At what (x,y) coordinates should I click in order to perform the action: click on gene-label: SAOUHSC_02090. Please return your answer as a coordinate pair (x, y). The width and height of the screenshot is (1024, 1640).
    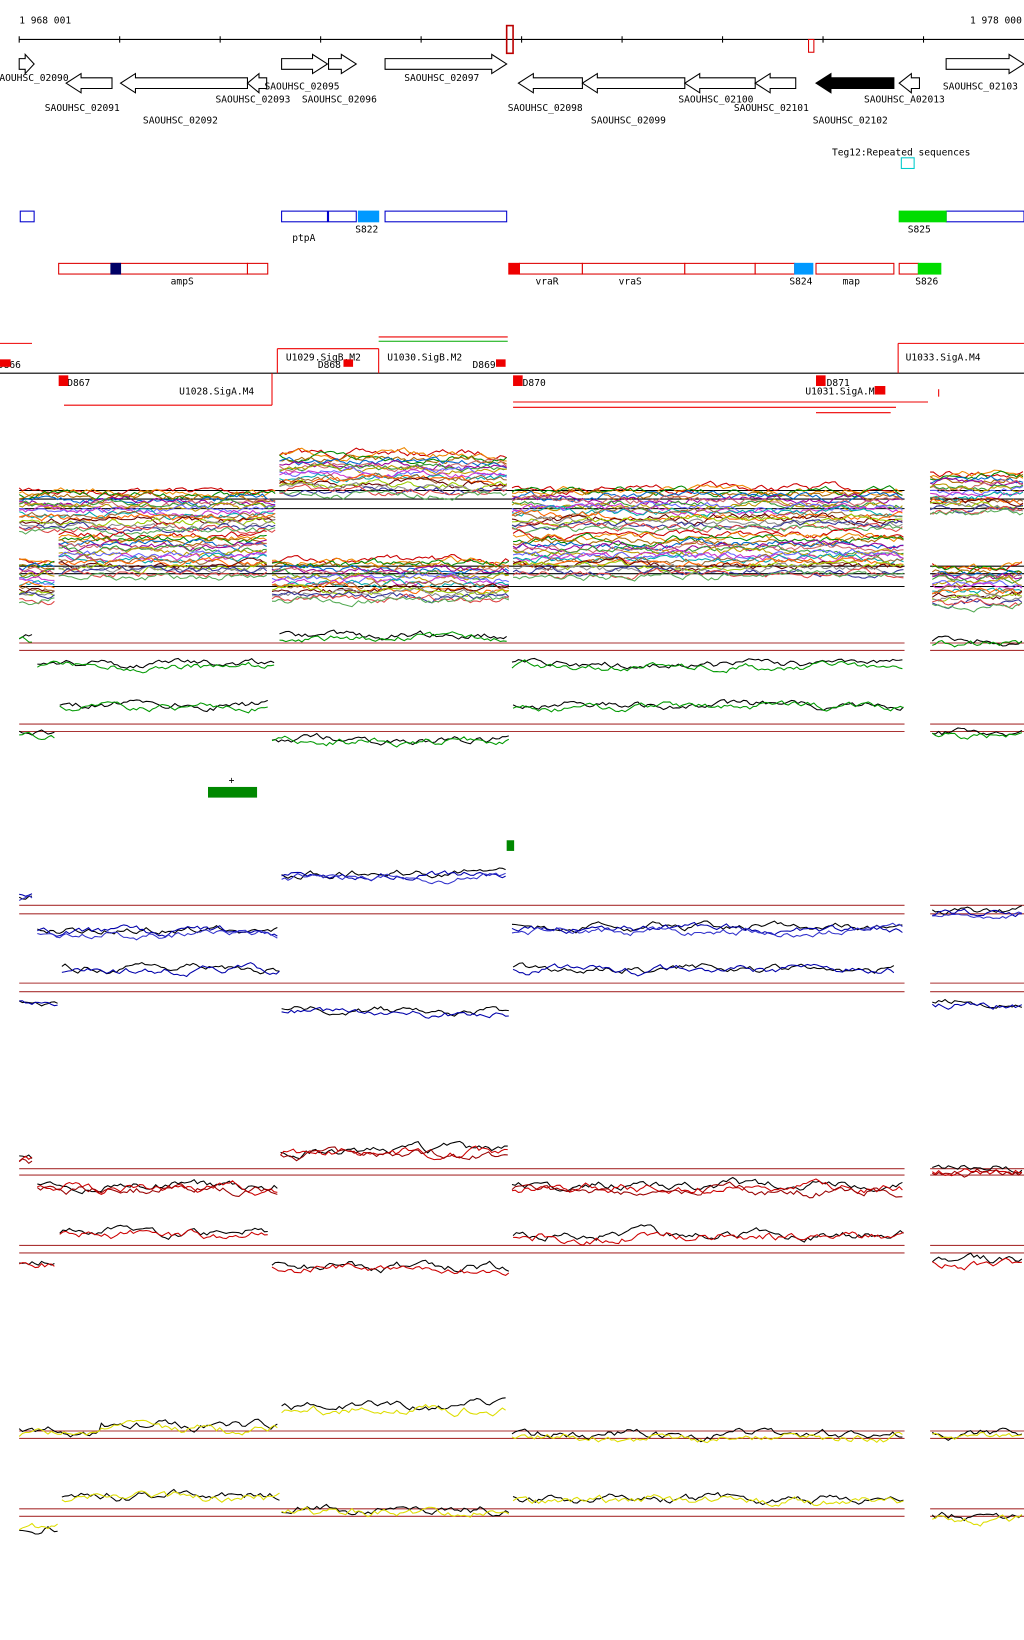
    Looking at the image, I should click on (34, 78).